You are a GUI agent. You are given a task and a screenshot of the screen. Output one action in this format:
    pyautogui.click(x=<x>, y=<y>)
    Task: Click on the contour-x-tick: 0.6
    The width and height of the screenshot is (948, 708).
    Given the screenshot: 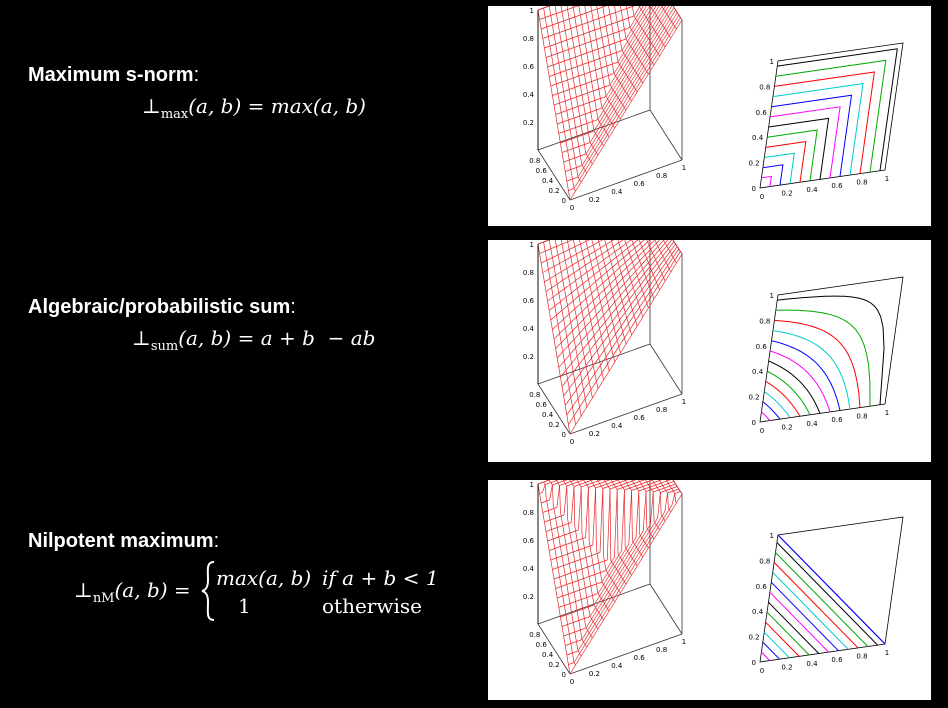 What is the action you would take?
    pyautogui.click(x=837, y=186)
    